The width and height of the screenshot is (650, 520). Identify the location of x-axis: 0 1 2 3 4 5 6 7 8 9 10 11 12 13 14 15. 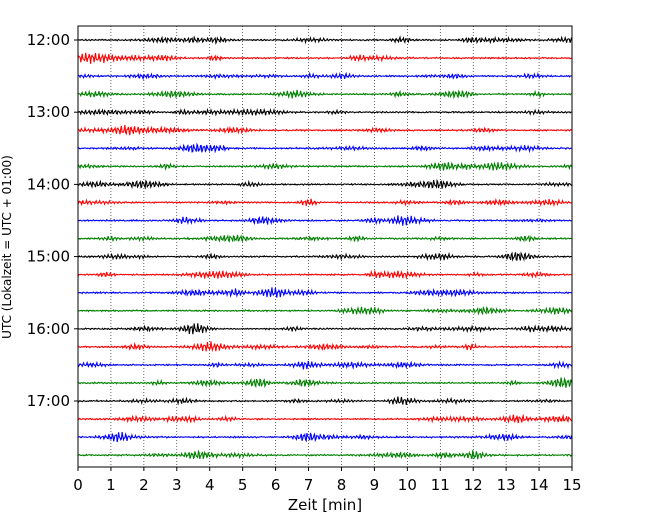
(327, 480).